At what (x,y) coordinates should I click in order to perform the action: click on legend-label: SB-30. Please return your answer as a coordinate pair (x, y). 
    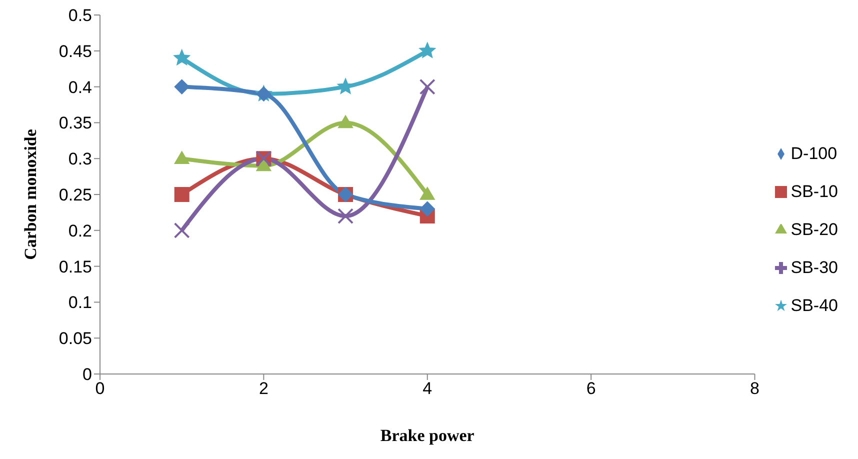
    Looking at the image, I should click on (814, 267).